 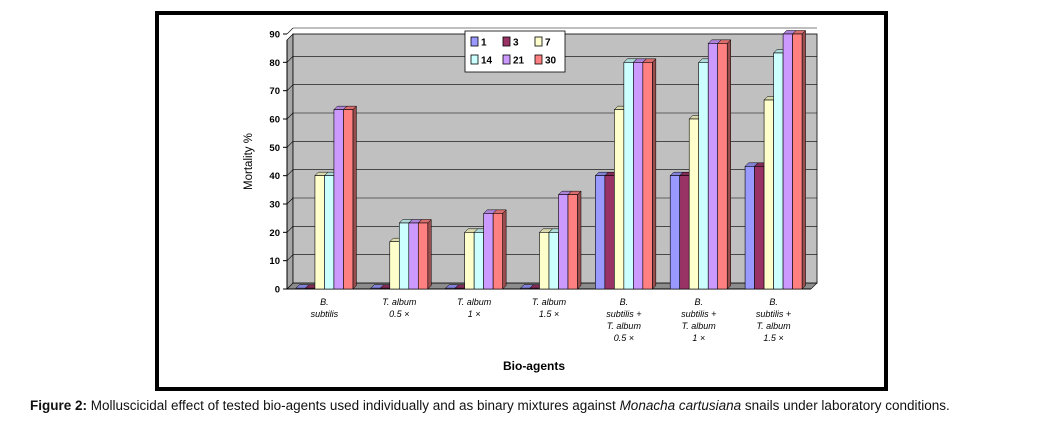 I want to click on caption-species: Monacha cartusiana, so click(x=680, y=405).